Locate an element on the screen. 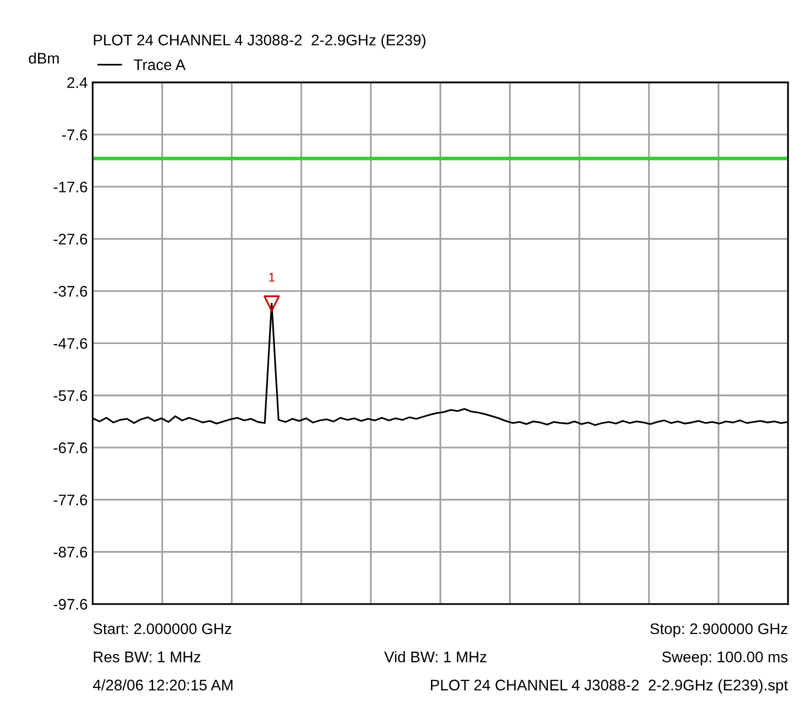  y-tick-label: -97.6 is located at coordinates (71, 604).